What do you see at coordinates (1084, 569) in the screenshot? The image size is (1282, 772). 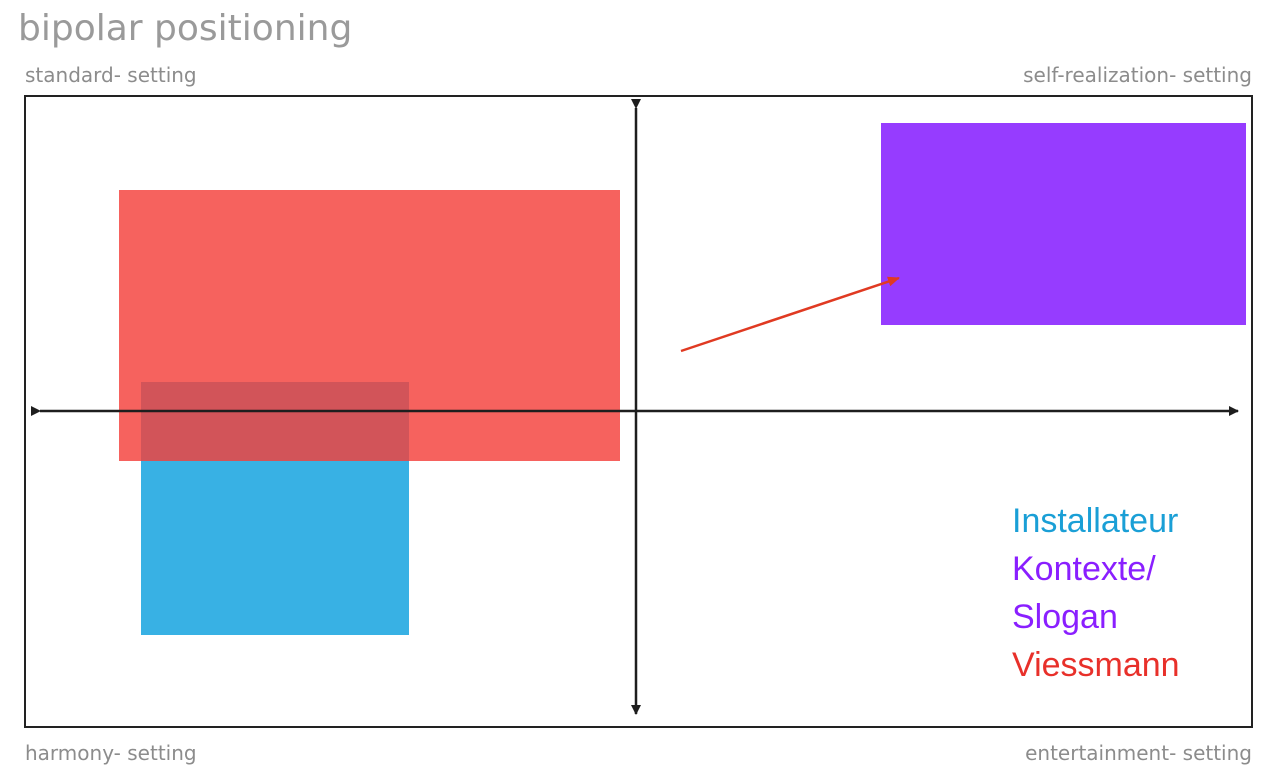 I see `legend-item-kontexte: Kontexte/` at bounding box center [1084, 569].